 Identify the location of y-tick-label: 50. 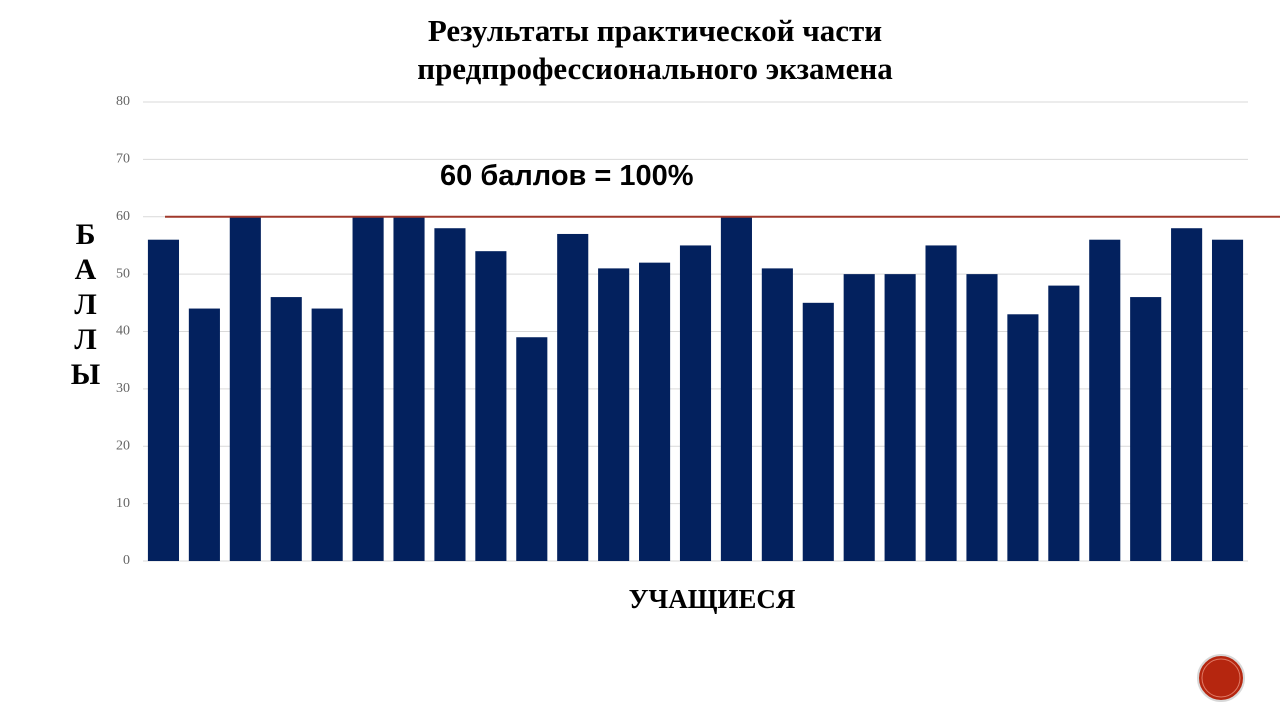
(123, 273).